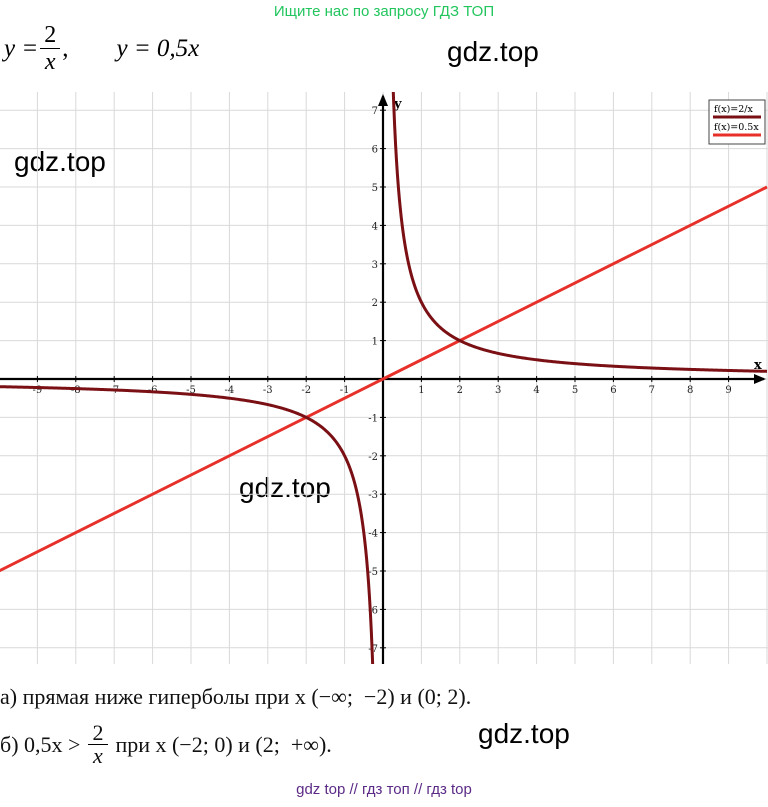 The image size is (768, 807). Describe the element at coordinates (191, 390) in the screenshot. I see `x-tick-label: -5` at that location.